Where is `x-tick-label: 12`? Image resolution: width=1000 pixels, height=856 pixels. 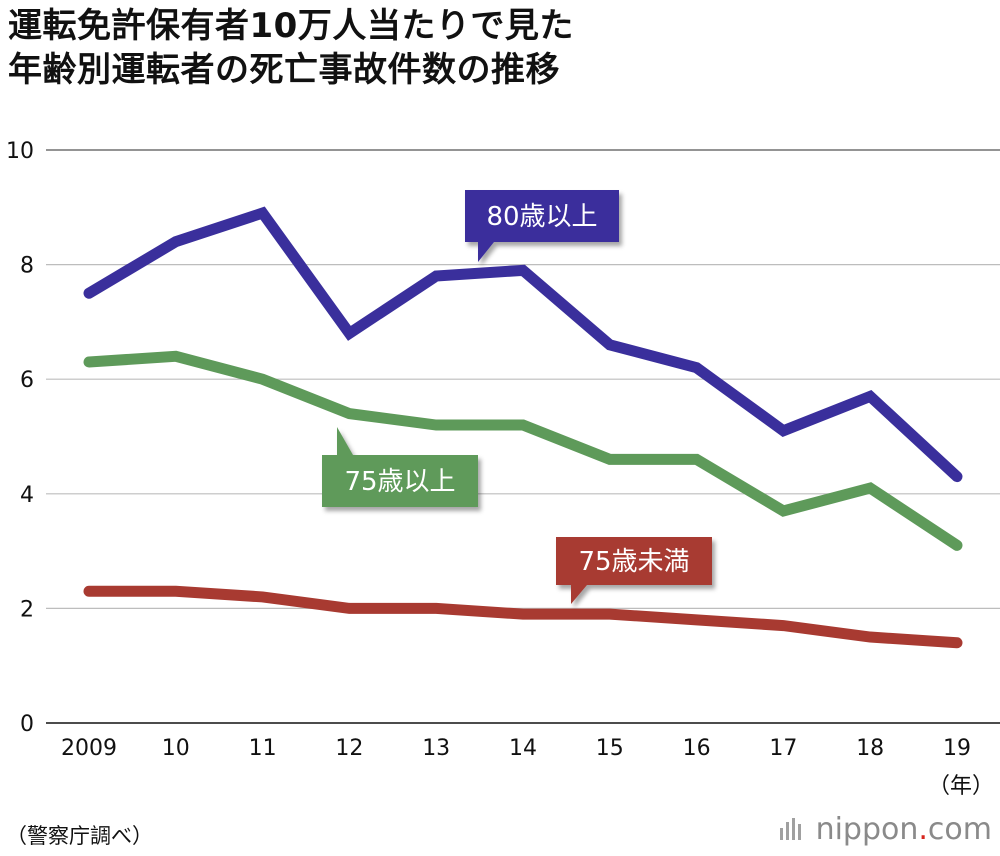
x-tick-label: 12 is located at coordinates (349, 748).